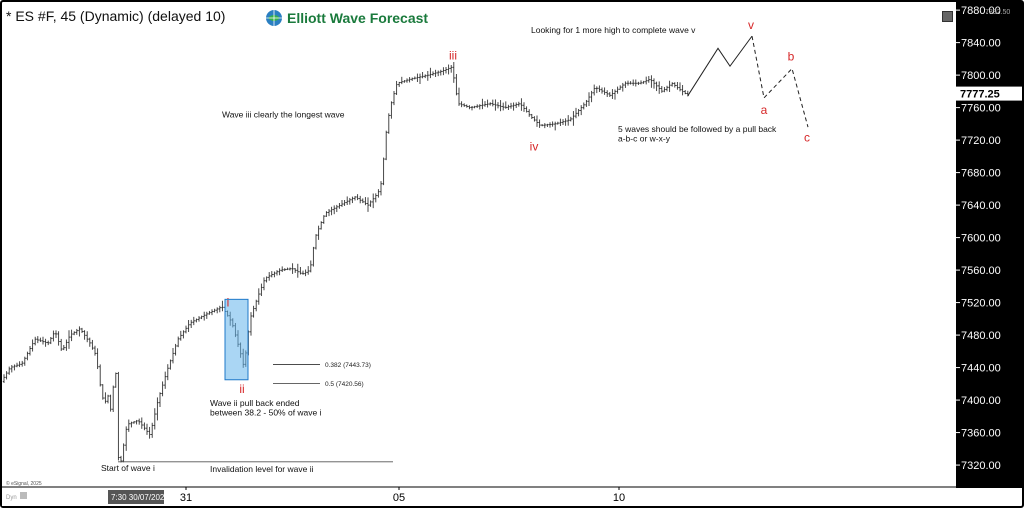 The height and width of the screenshot is (508, 1024). What do you see at coordinates (981, 141) in the screenshot?
I see `y-tick-label: 7720.00` at bounding box center [981, 141].